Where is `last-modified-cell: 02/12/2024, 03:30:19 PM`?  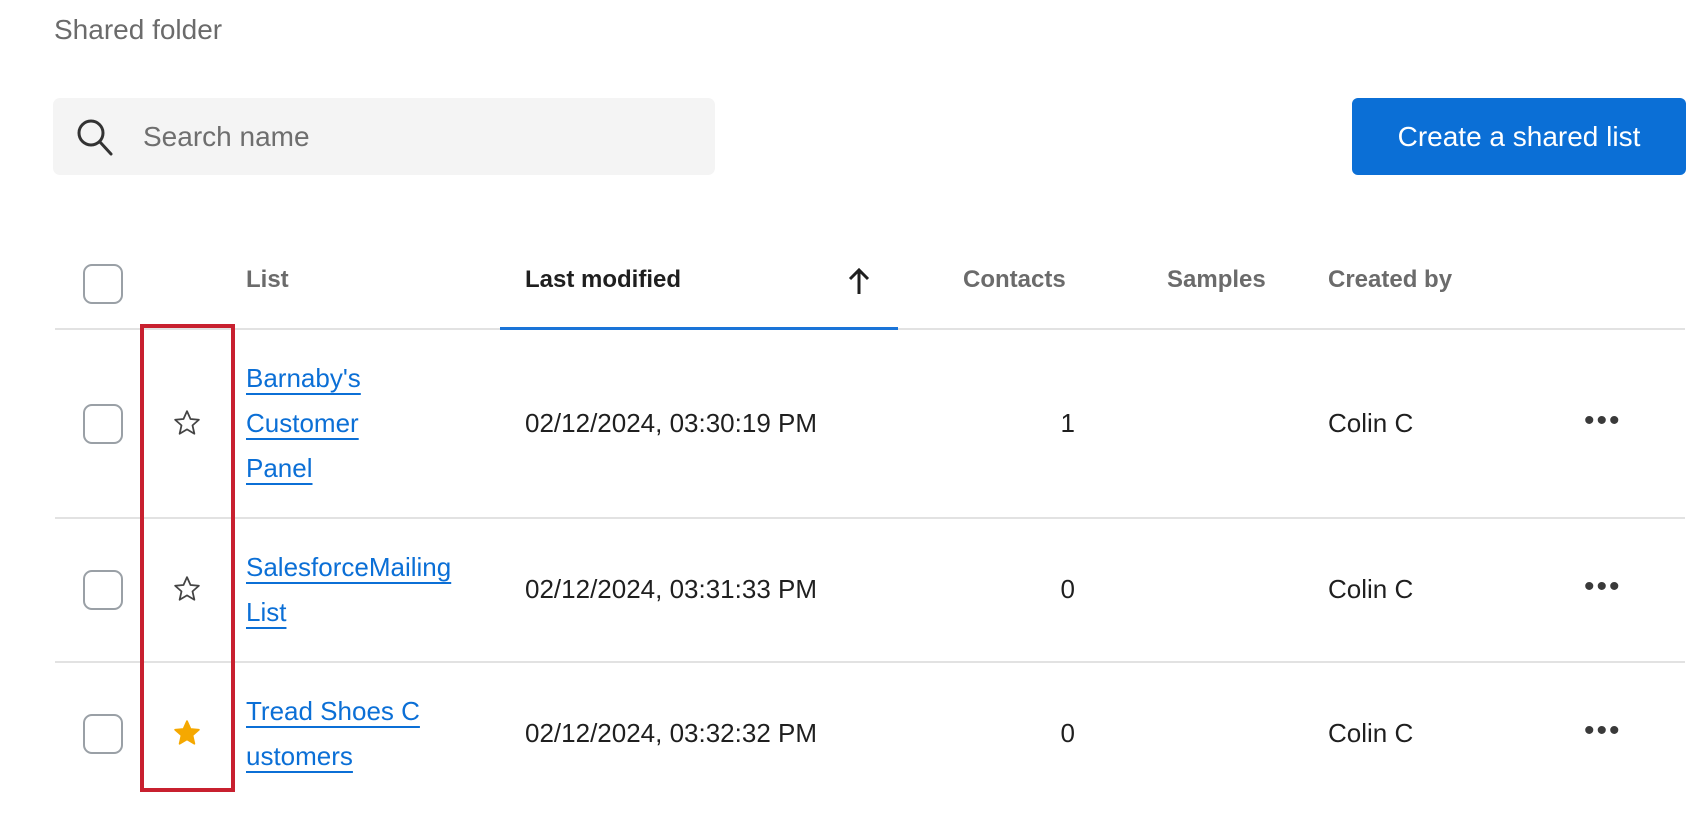
last-modified-cell: 02/12/2024, 03:30:19 PM is located at coordinates (671, 422).